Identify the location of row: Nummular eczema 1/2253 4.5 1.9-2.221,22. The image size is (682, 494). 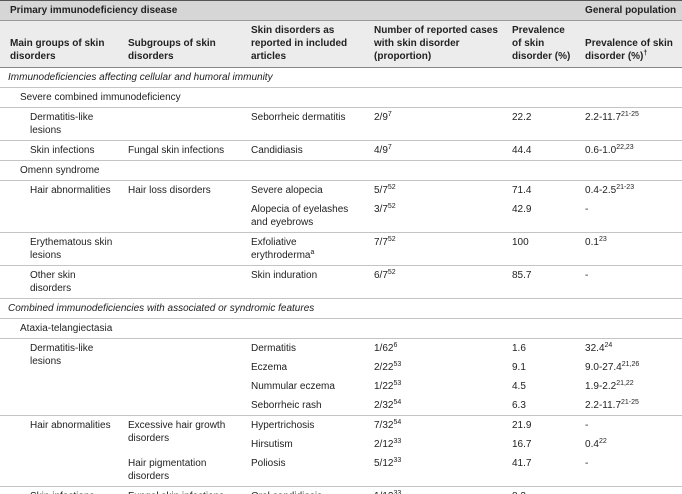
(341, 386).